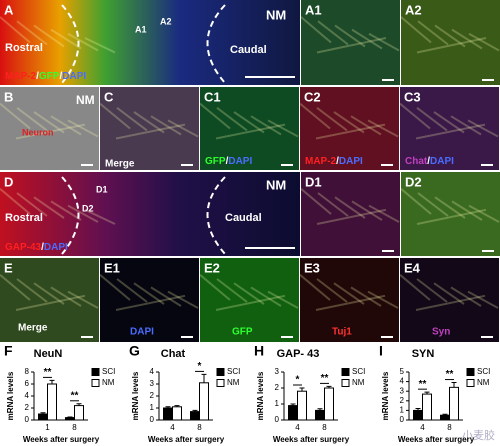  I want to click on panel-letter: F, so click(8, 351).